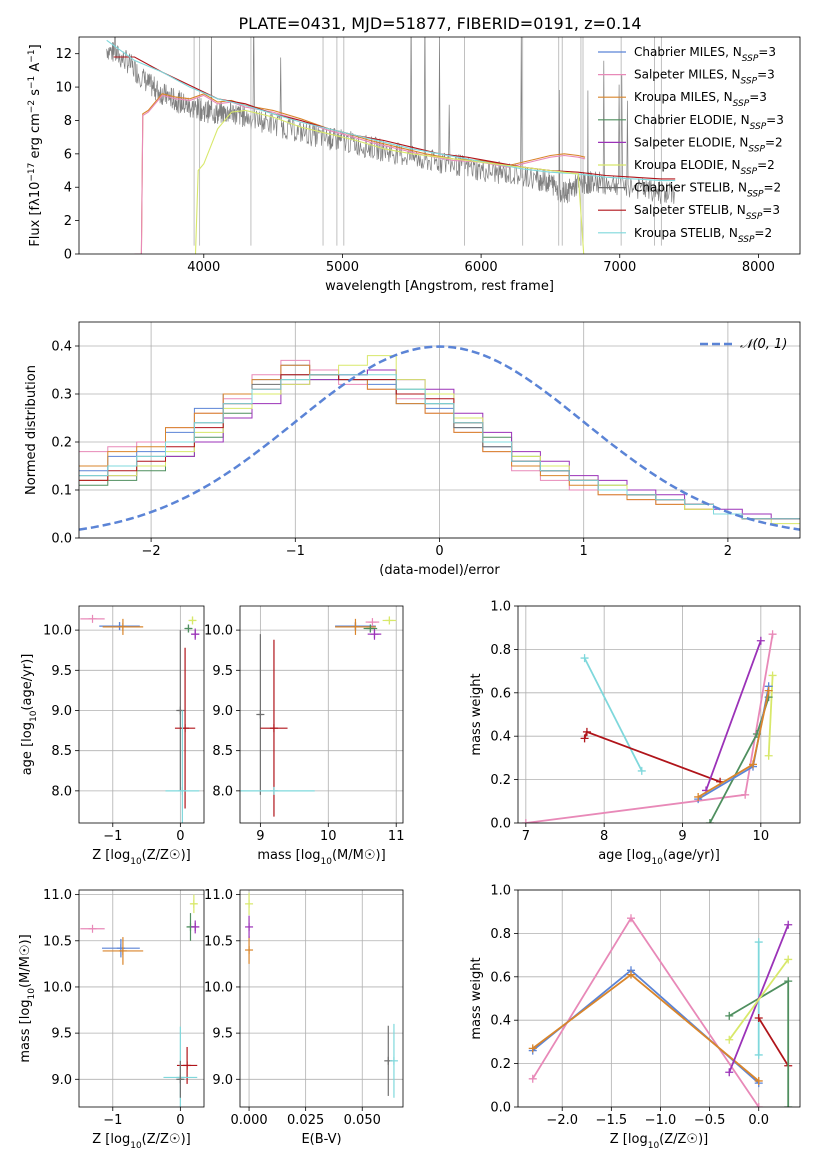 This screenshot has height=1170, width=819. I want to click on y-tick-label: 0.0, so click(500, 824).